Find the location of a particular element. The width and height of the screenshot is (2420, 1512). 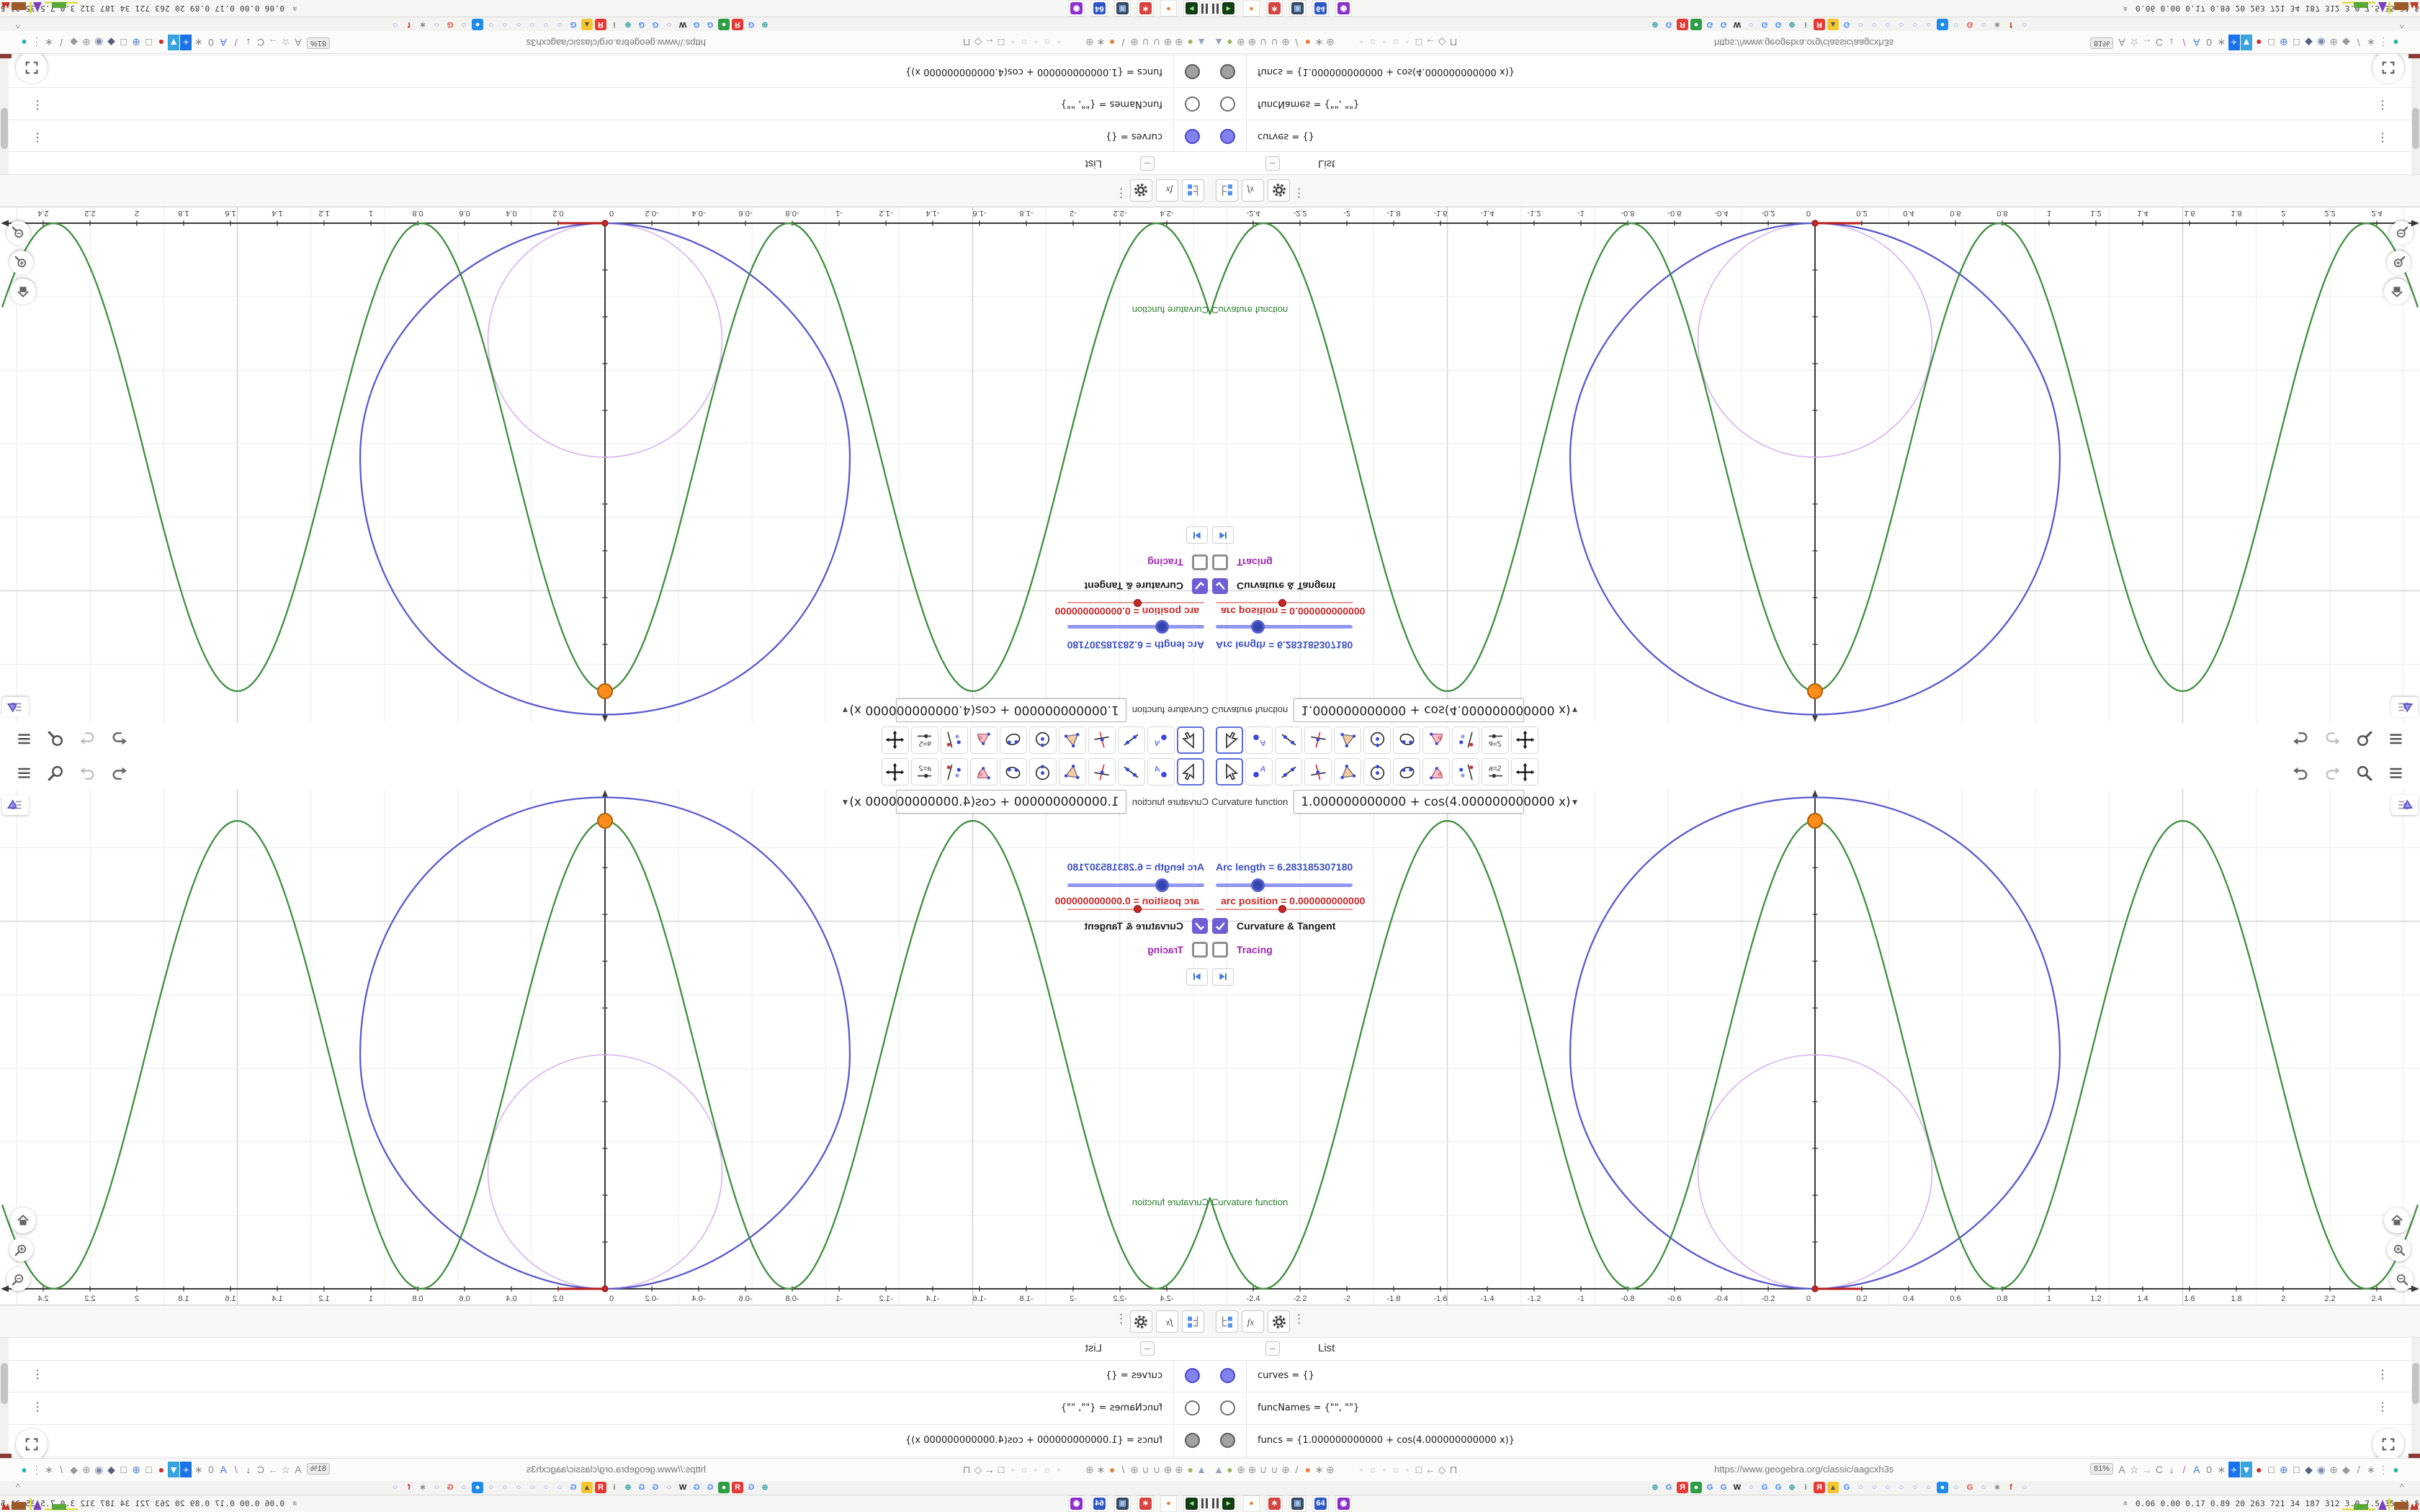

tool-move-view-button is located at coordinates (896, 772).